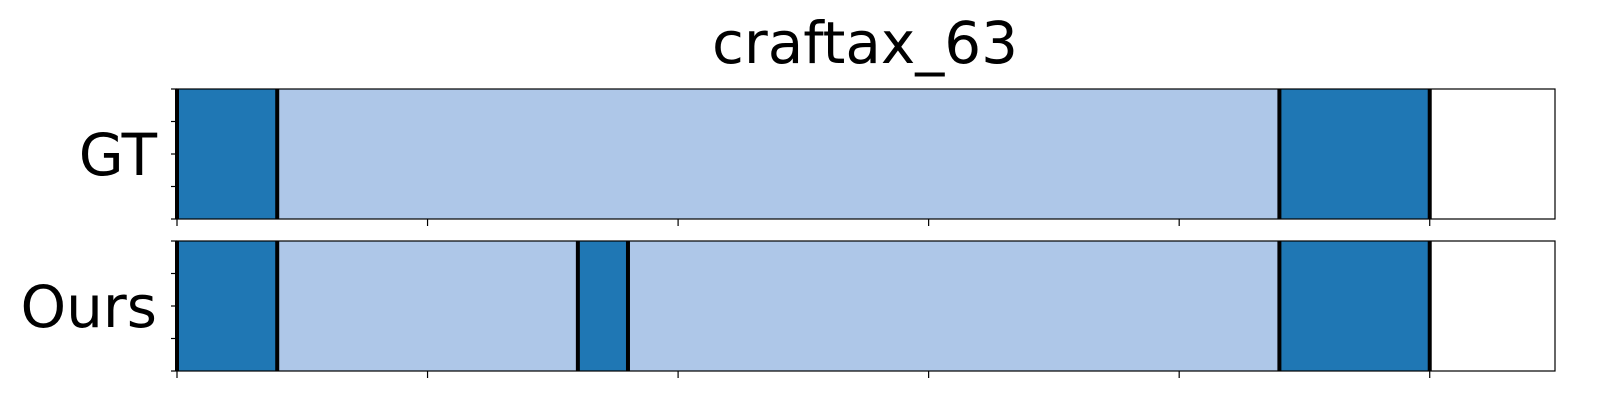 Image resolution: width=1600 pixels, height=400 pixels. I want to click on row-label-ours: Ours, so click(89, 307).